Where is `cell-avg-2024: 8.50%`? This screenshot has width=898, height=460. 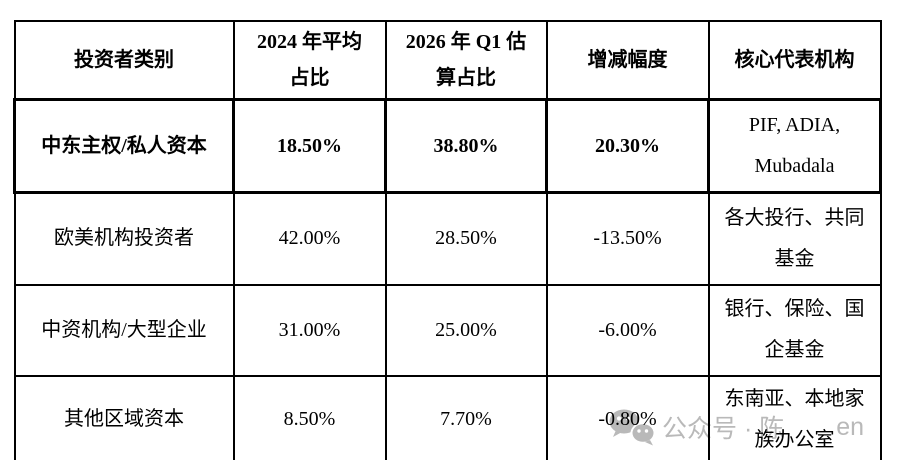
cell-avg-2024: 8.50% is located at coordinates (309, 417).